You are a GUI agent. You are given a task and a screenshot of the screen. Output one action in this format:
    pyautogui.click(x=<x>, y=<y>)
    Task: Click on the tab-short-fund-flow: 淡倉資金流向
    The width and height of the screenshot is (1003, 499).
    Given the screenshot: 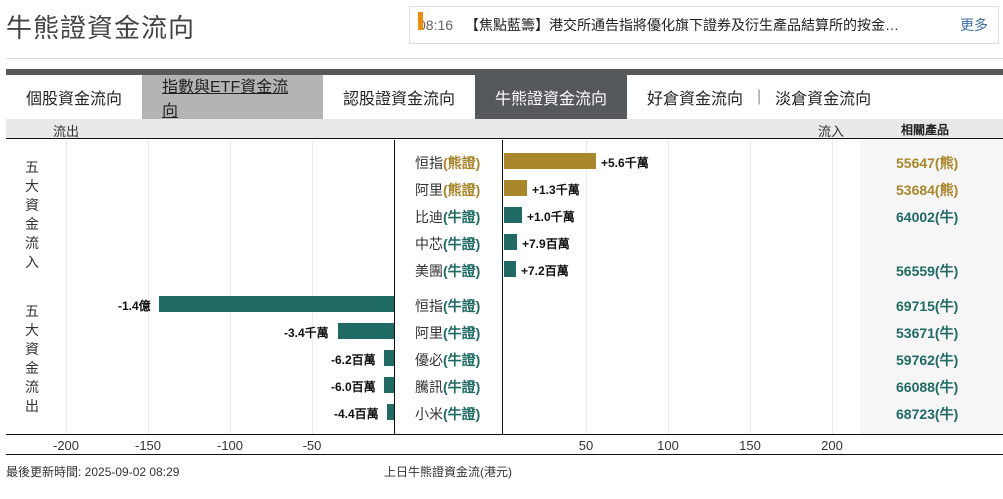 What is the action you would take?
    pyautogui.click(x=823, y=99)
    